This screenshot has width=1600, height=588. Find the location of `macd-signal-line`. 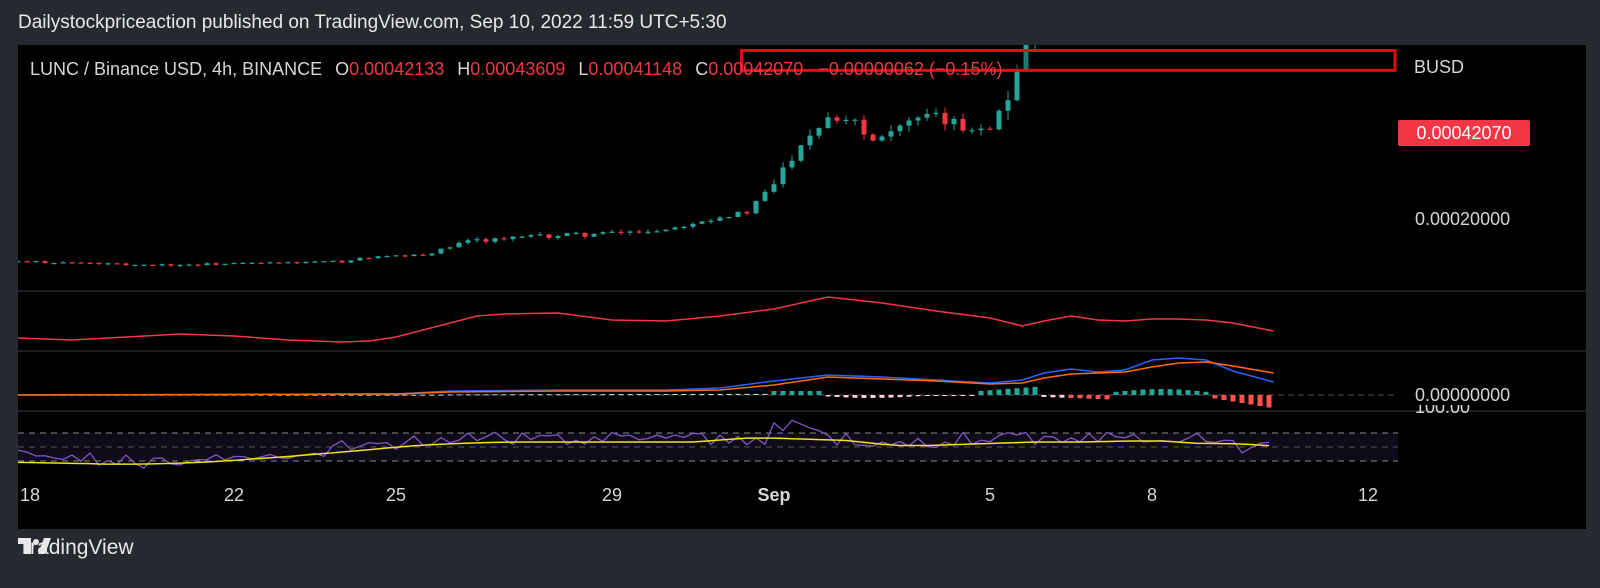

macd-signal-line is located at coordinates (646, 378).